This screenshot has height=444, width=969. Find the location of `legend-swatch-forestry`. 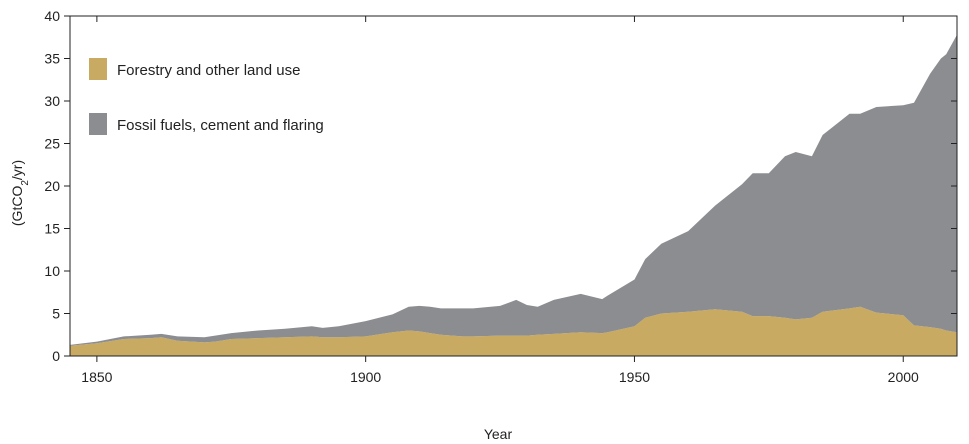

legend-swatch-forestry is located at coordinates (98, 69).